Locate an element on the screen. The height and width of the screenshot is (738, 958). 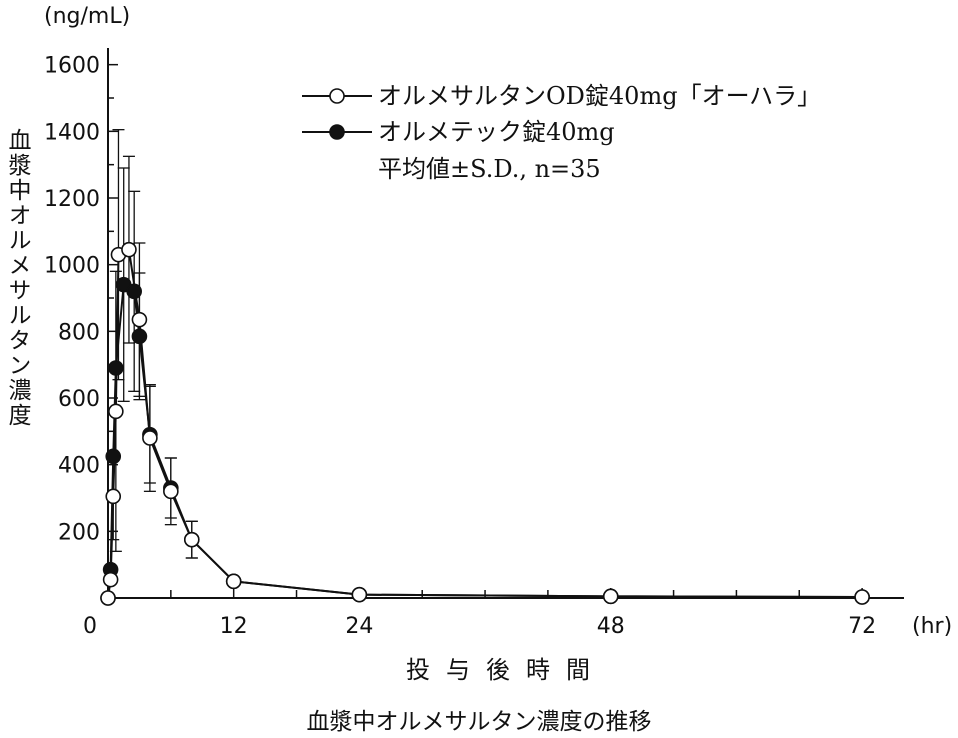
legend-marker-filled is located at coordinates (337, 132).